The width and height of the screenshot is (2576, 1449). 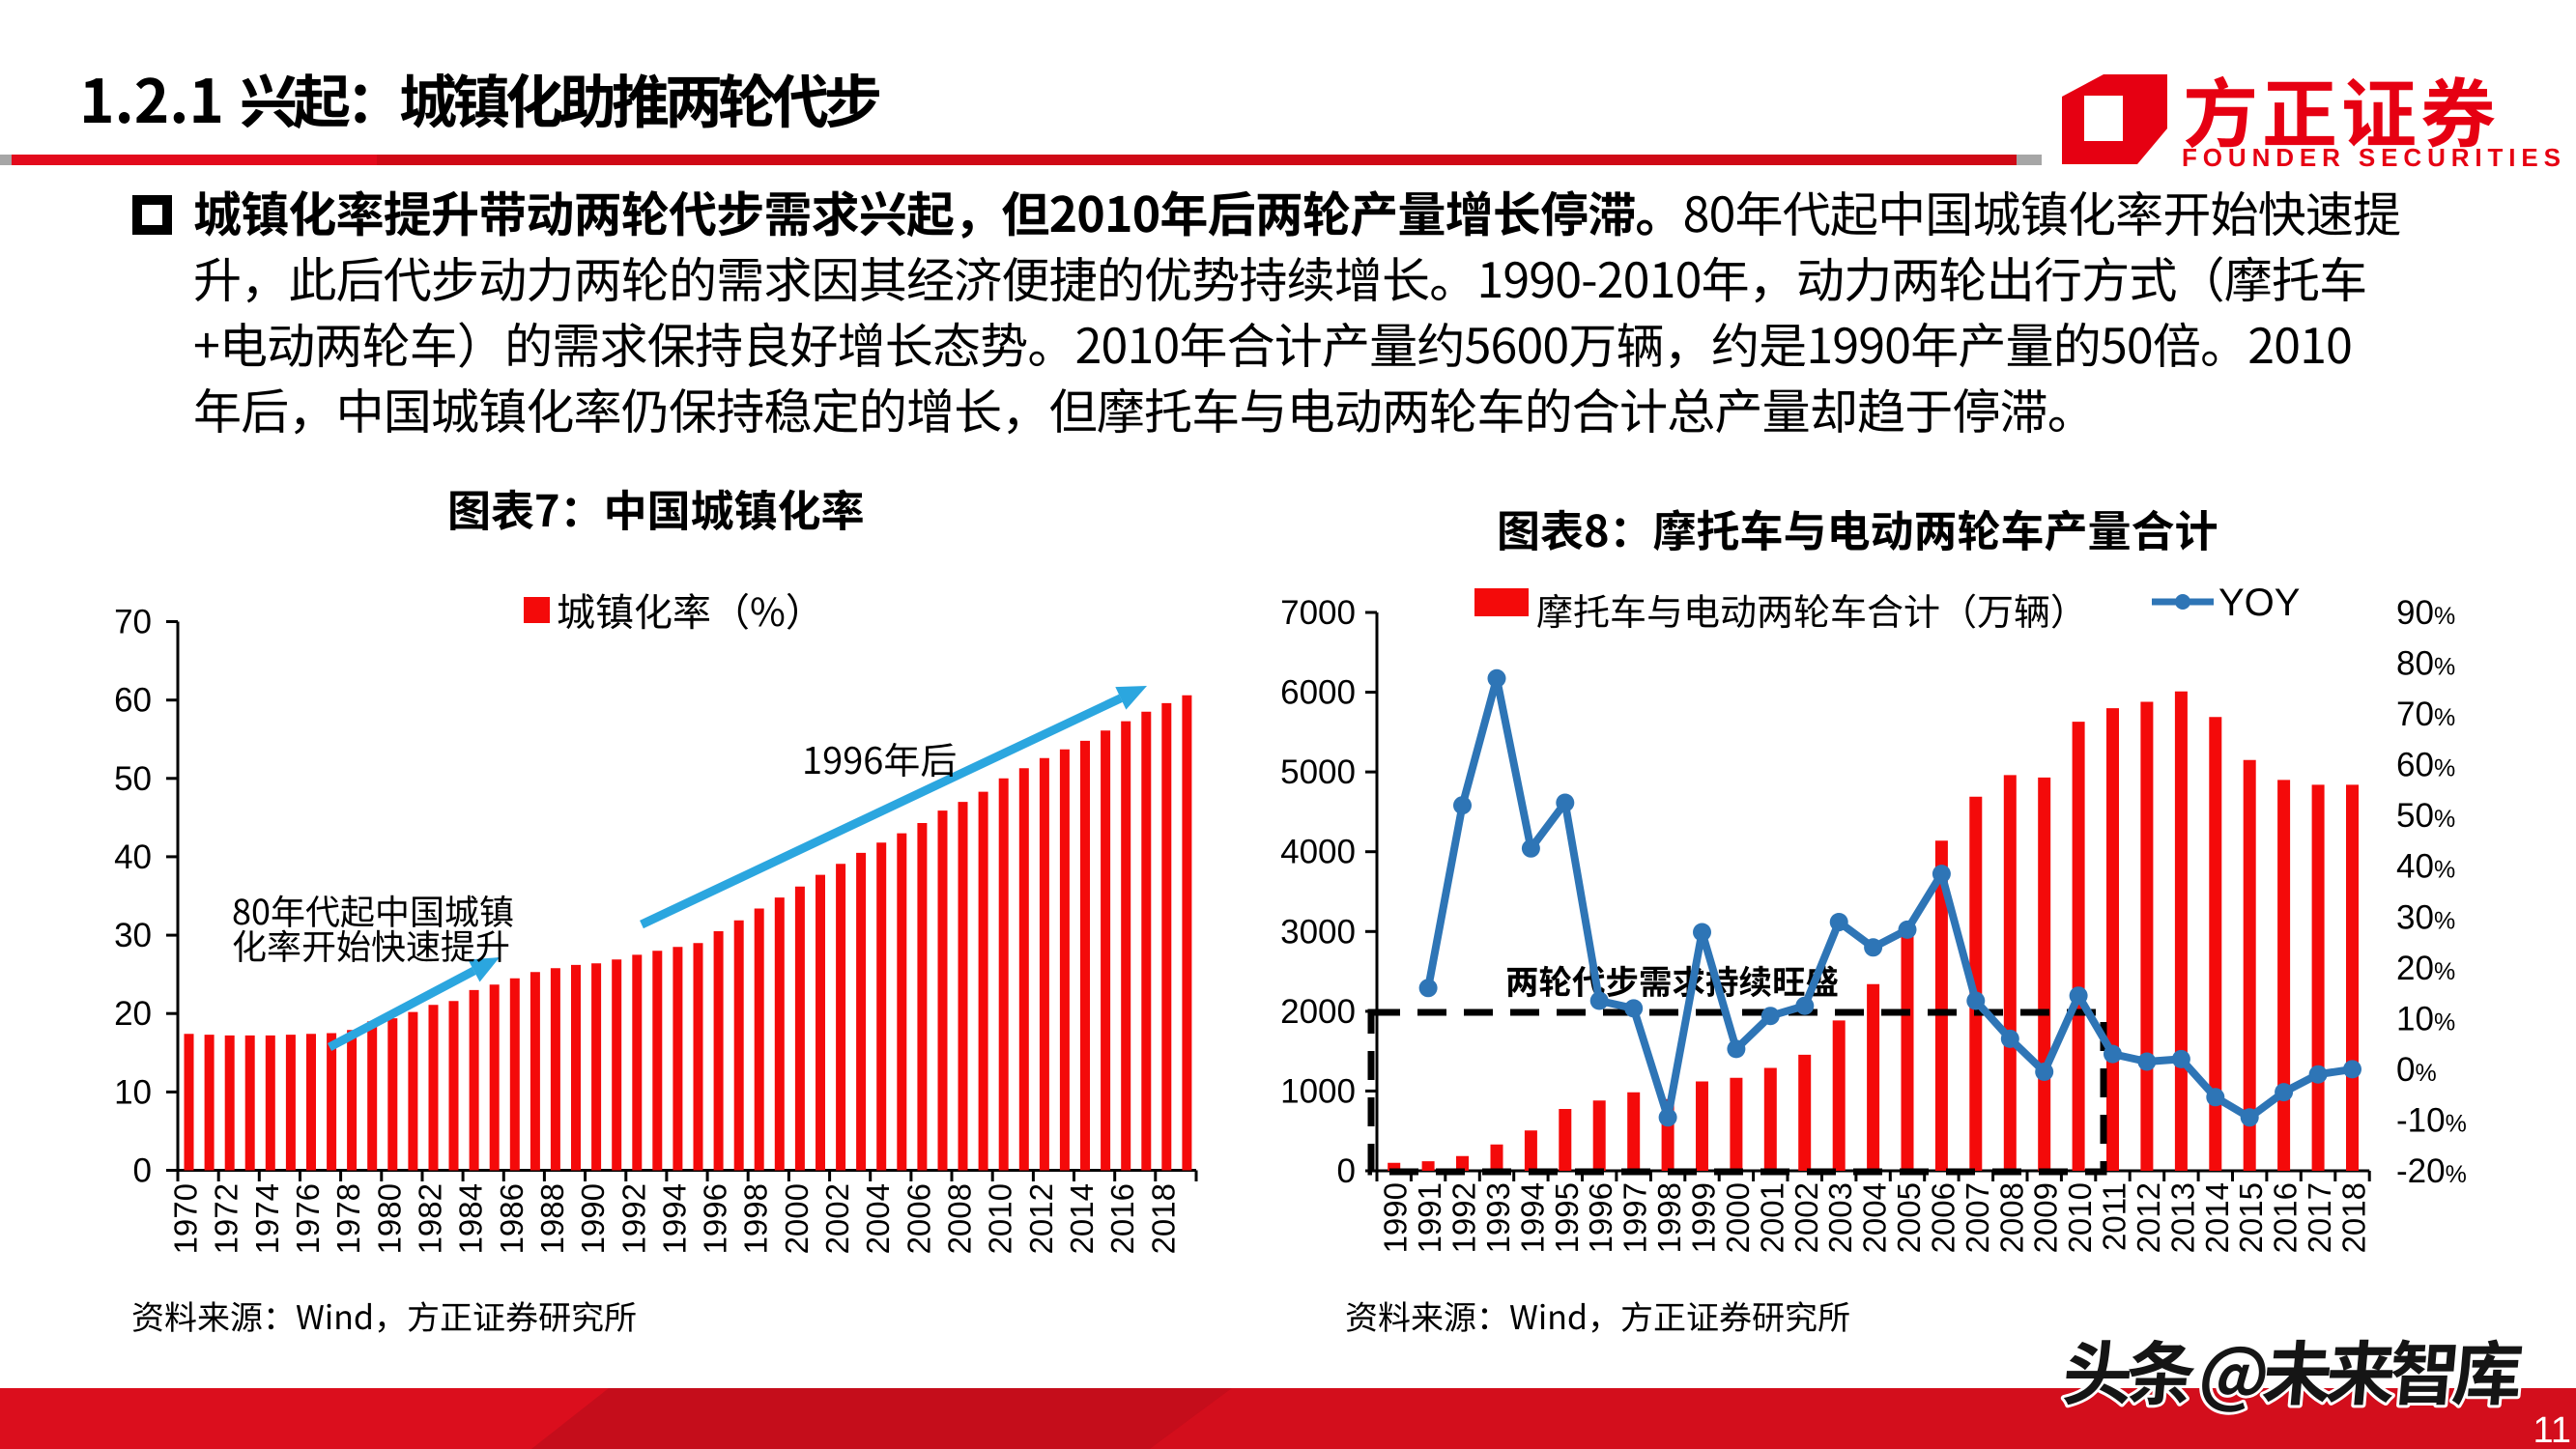 I want to click on svg-text: 50%, so click(x=2425, y=816).